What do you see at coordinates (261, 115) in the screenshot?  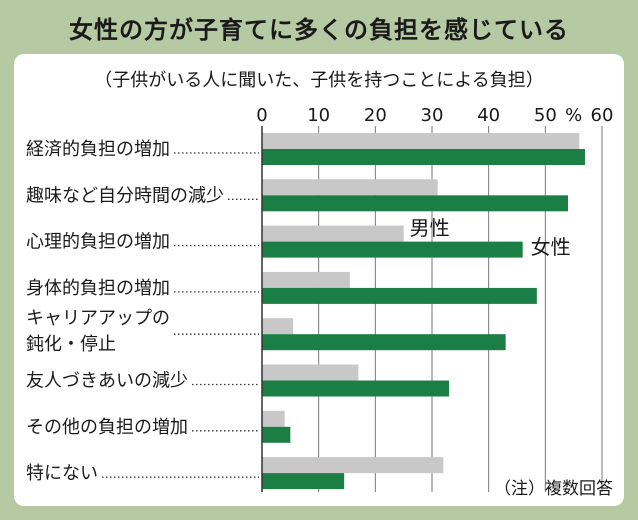 I see `tick-label: 0` at bounding box center [261, 115].